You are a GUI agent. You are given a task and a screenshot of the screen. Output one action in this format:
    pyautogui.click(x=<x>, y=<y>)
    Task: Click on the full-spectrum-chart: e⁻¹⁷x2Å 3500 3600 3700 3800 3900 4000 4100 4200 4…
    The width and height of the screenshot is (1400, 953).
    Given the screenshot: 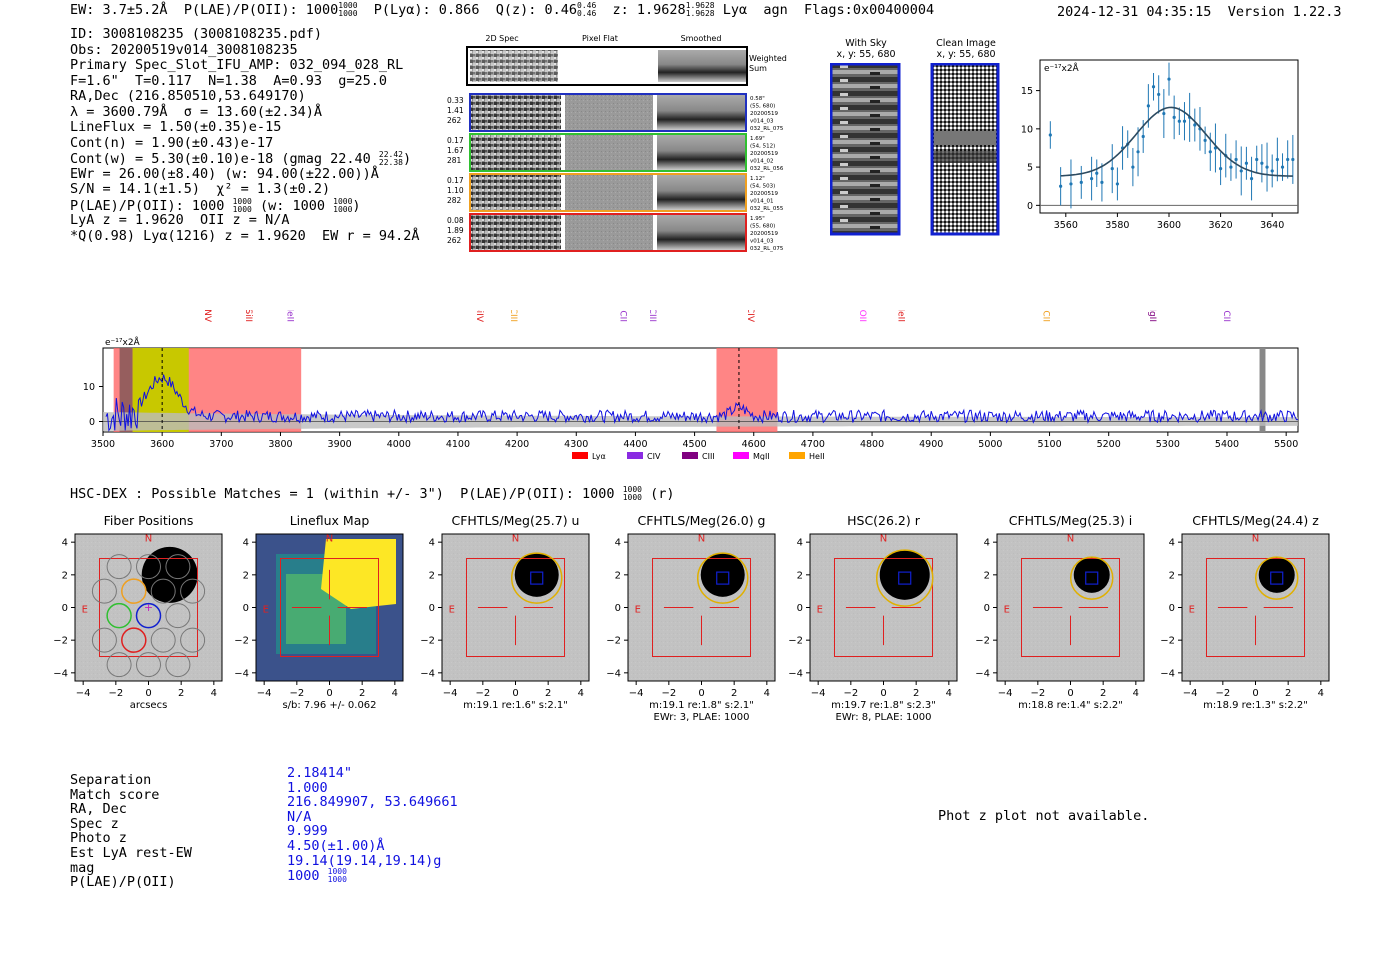 What is the action you would take?
    pyautogui.click(x=691, y=385)
    